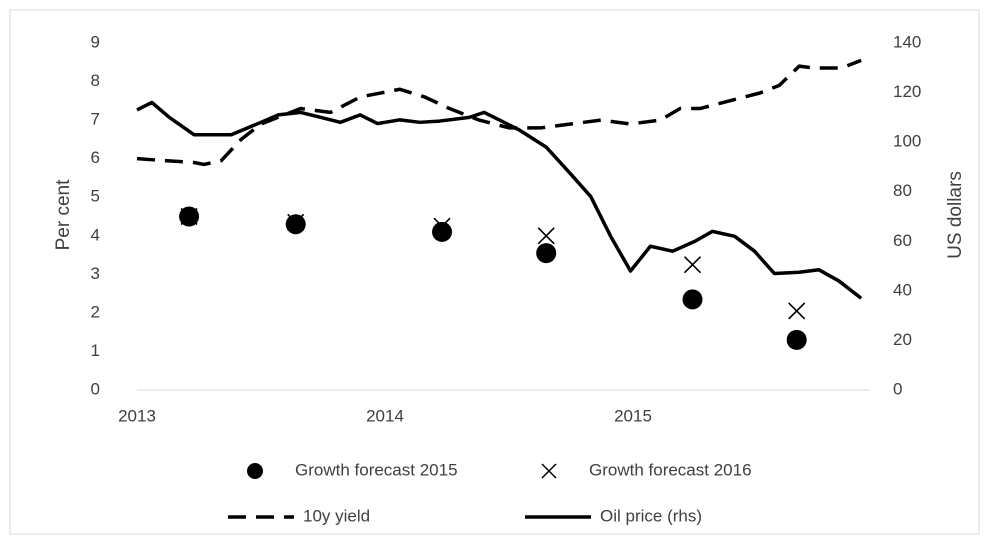  I want to click on y2-tick-label: 0, so click(897, 388).